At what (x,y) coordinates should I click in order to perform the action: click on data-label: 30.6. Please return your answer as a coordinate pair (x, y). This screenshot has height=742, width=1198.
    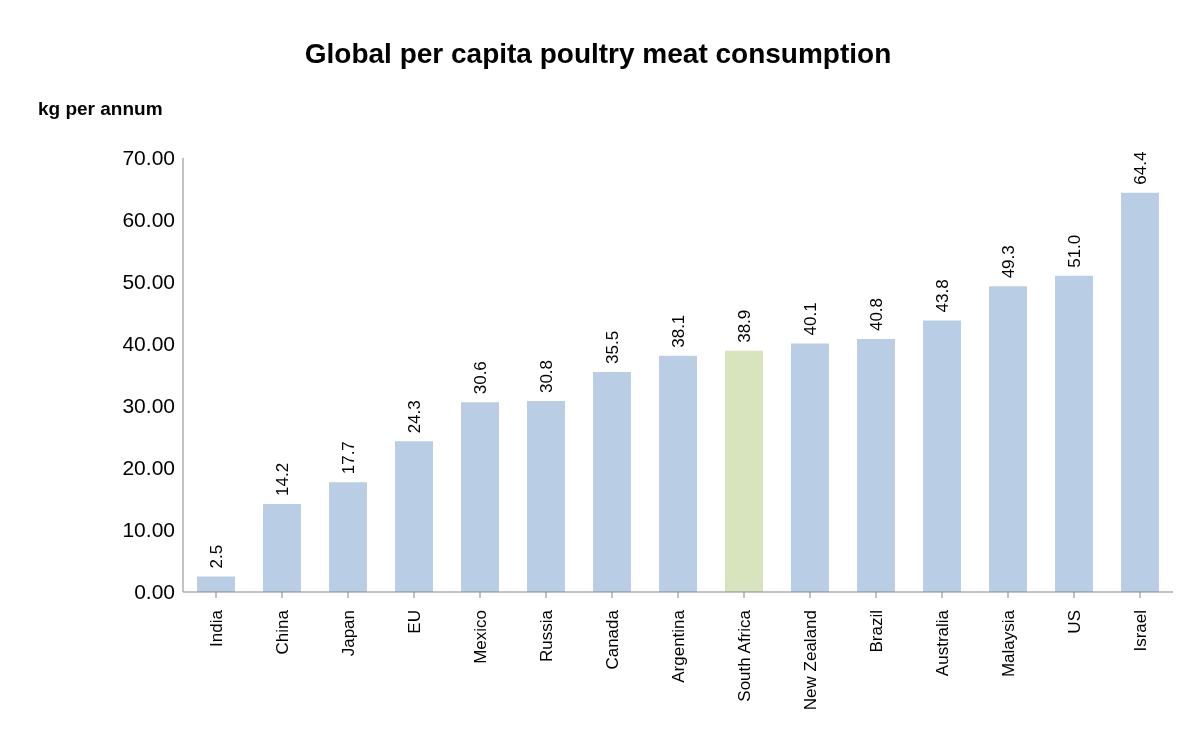
    Looking at the image, I should click on (480, 378).